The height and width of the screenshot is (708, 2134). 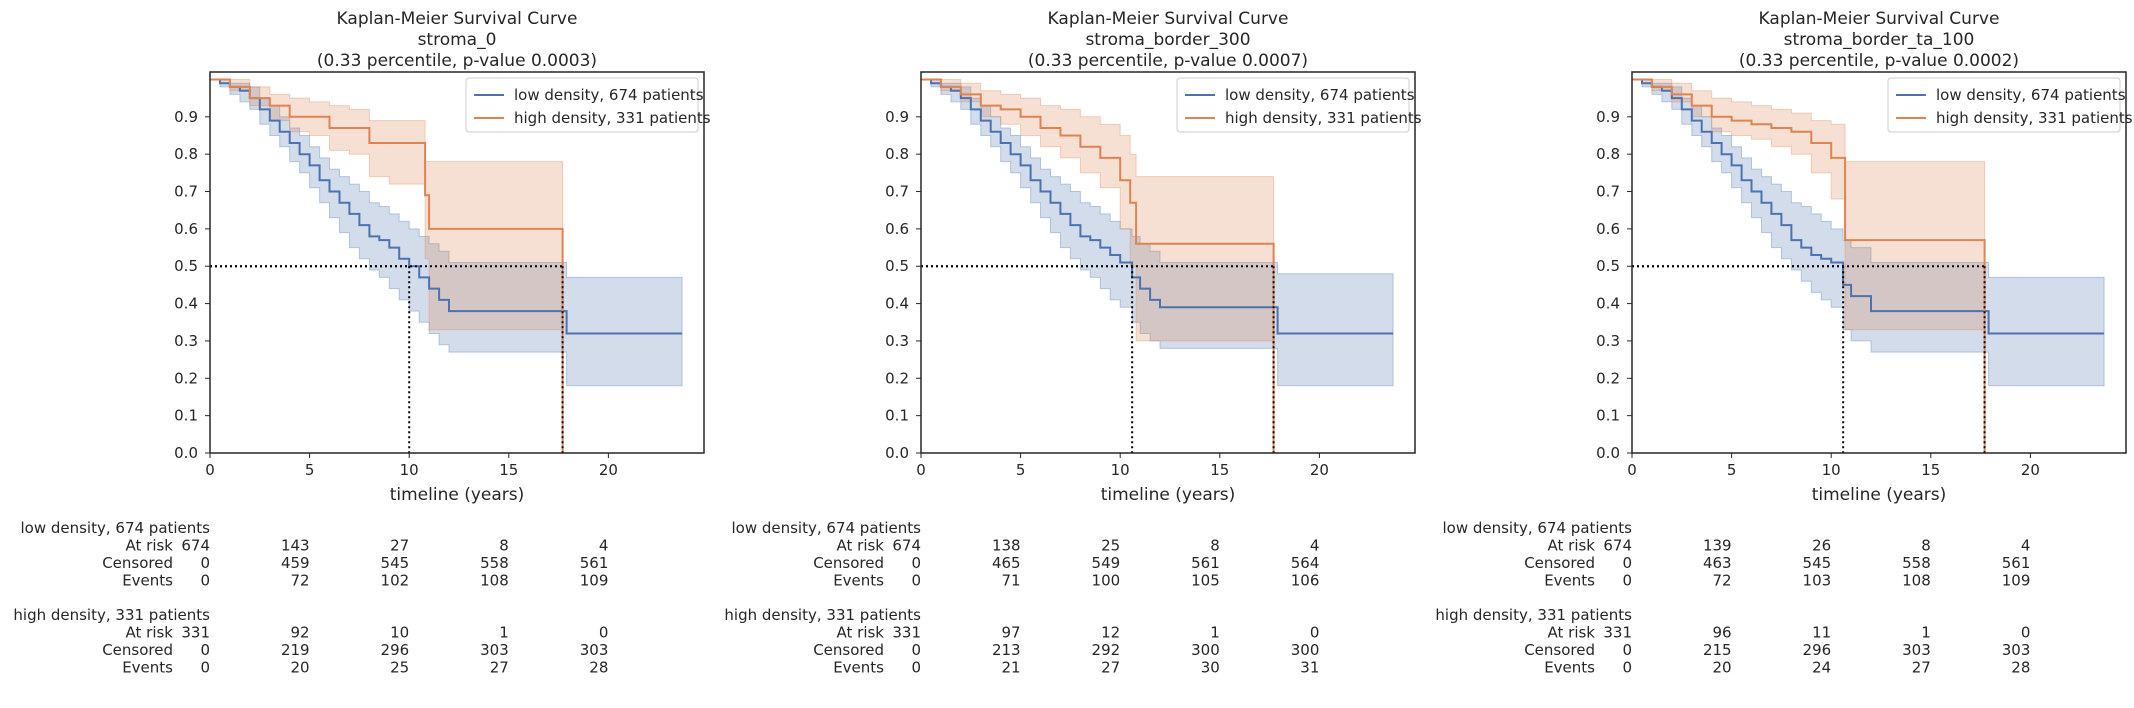 I want to click on risk-cell: 26, so click(x=1821, y=546).